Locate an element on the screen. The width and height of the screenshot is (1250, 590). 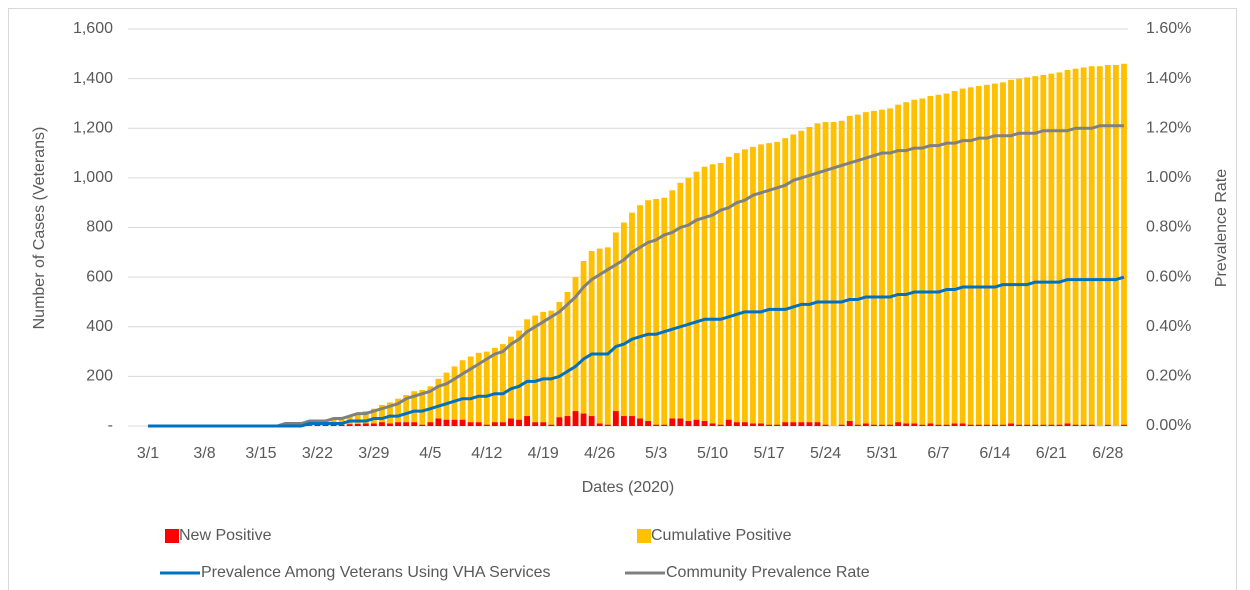
y-tick-label: 1,200 is located at coordinates (93, 127).